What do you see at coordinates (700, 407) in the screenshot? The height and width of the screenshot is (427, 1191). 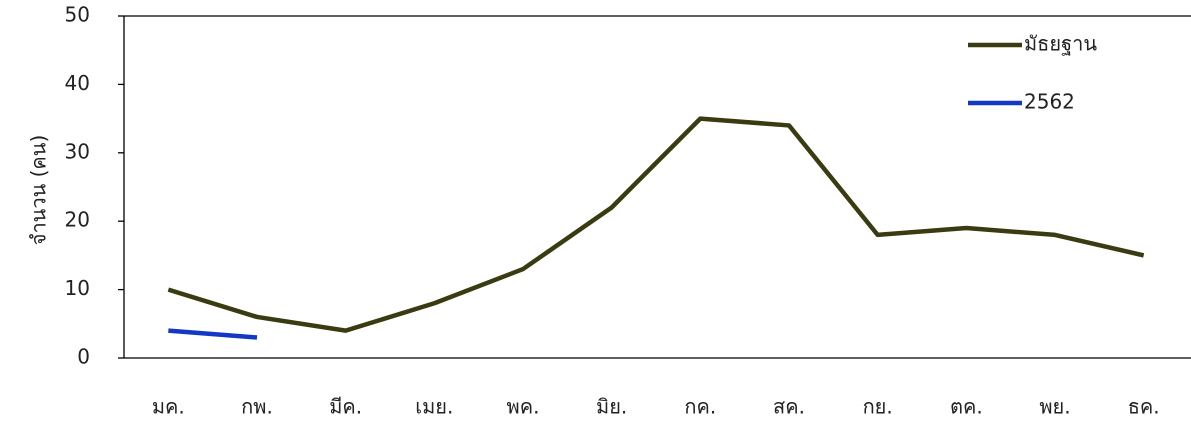 I see `x-tick-label: กค.` at bounding box center [700, 407].